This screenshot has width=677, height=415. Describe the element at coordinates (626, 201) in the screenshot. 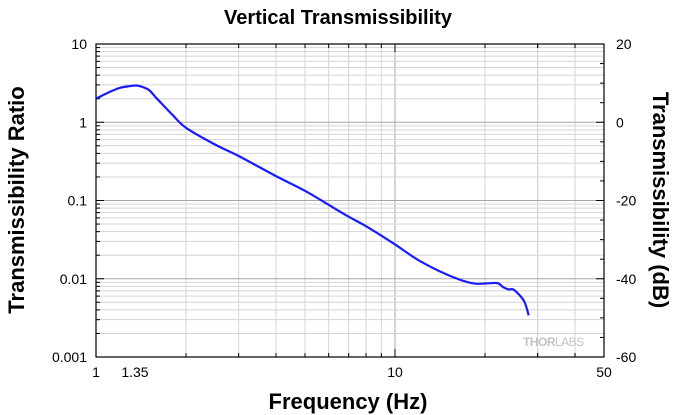

I see `y2-tick-label: -20` at that location.